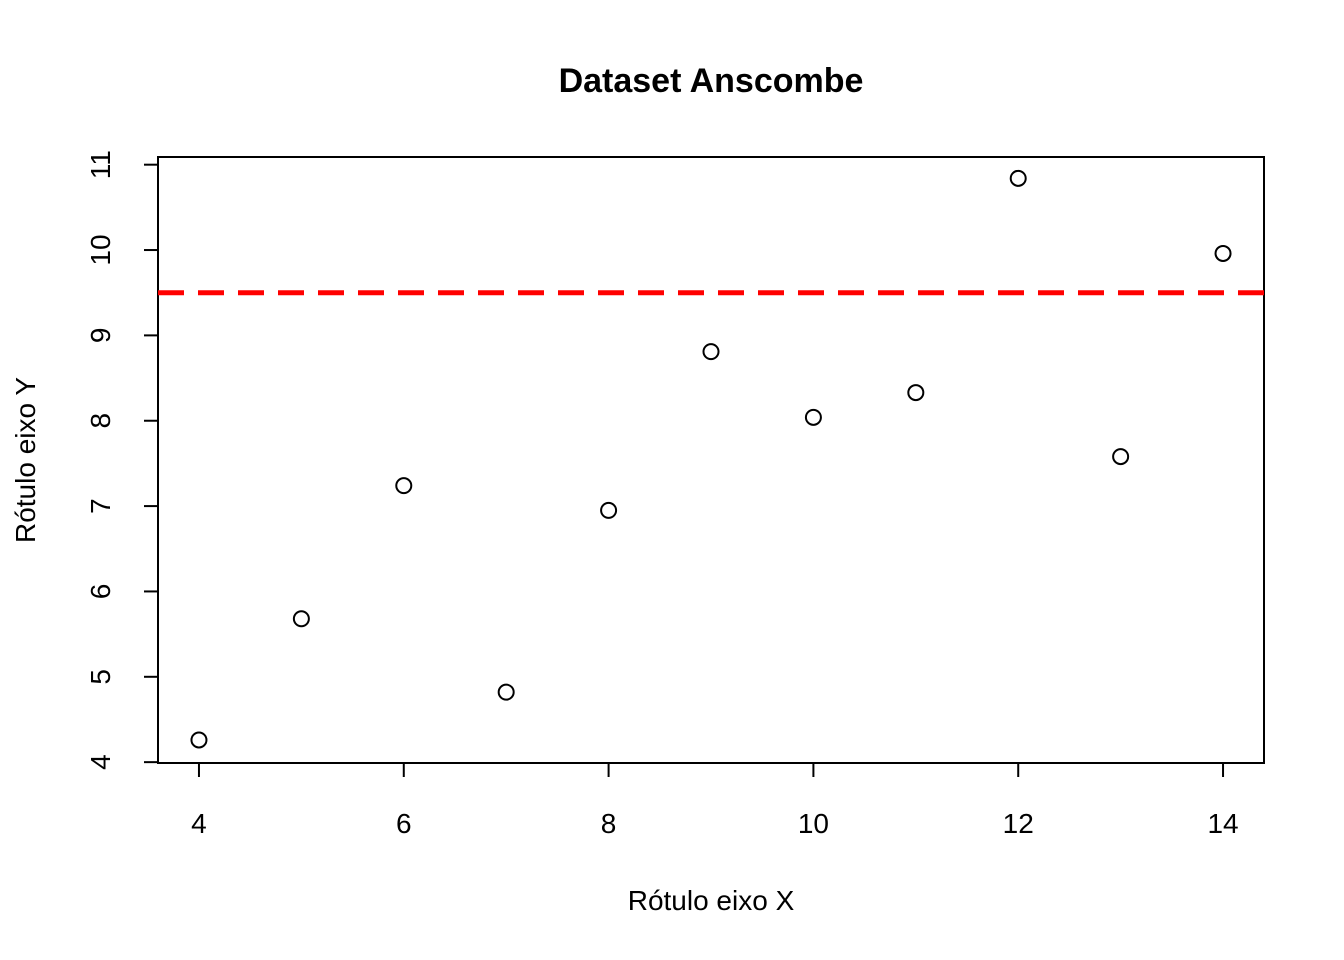 This screenshot has height=960, width=1344. I want to click on x-axis: 4 6 8 10 12 14, so click(715, 800).